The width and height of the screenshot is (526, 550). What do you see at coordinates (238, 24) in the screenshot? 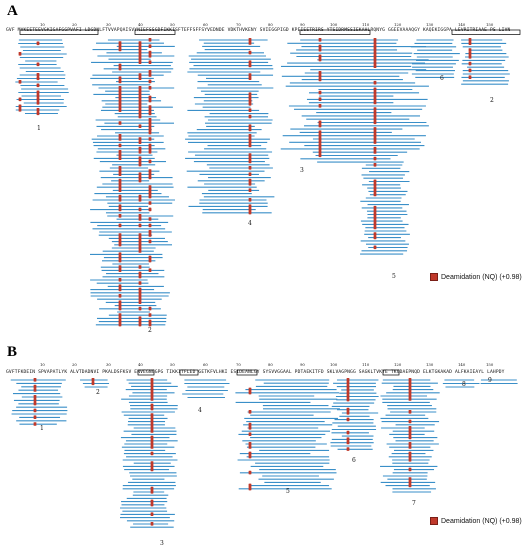
I see `panel-a-tick-70: 70` at bounding box center [238, 24].